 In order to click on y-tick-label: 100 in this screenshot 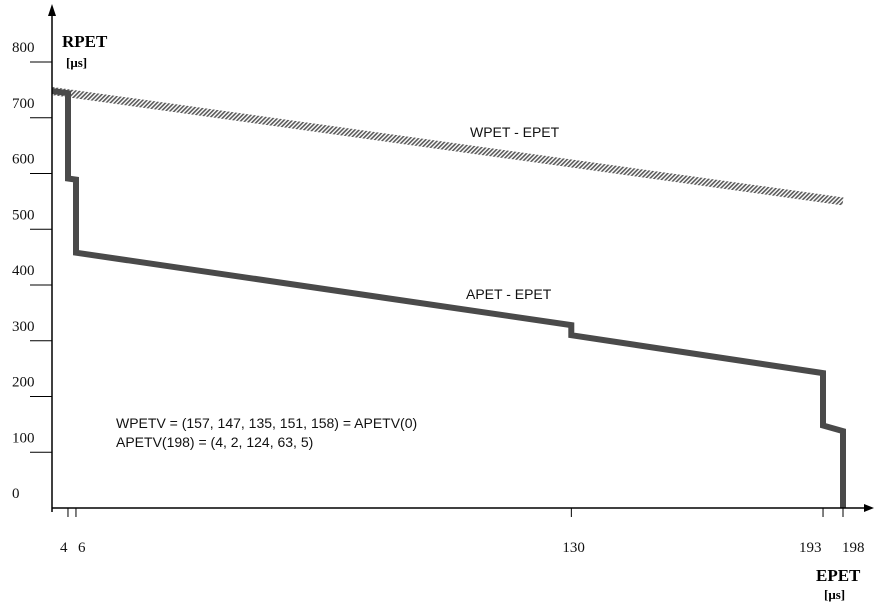, I will do `click(23, 438)`.